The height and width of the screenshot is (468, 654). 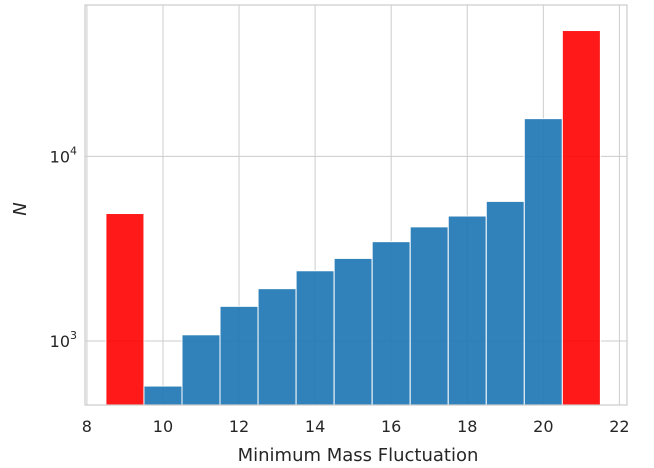 What do you see at coordinates (239, 426) in the screenshot?
I see `x-tick-label: 12` at bounding box center [239, 426].